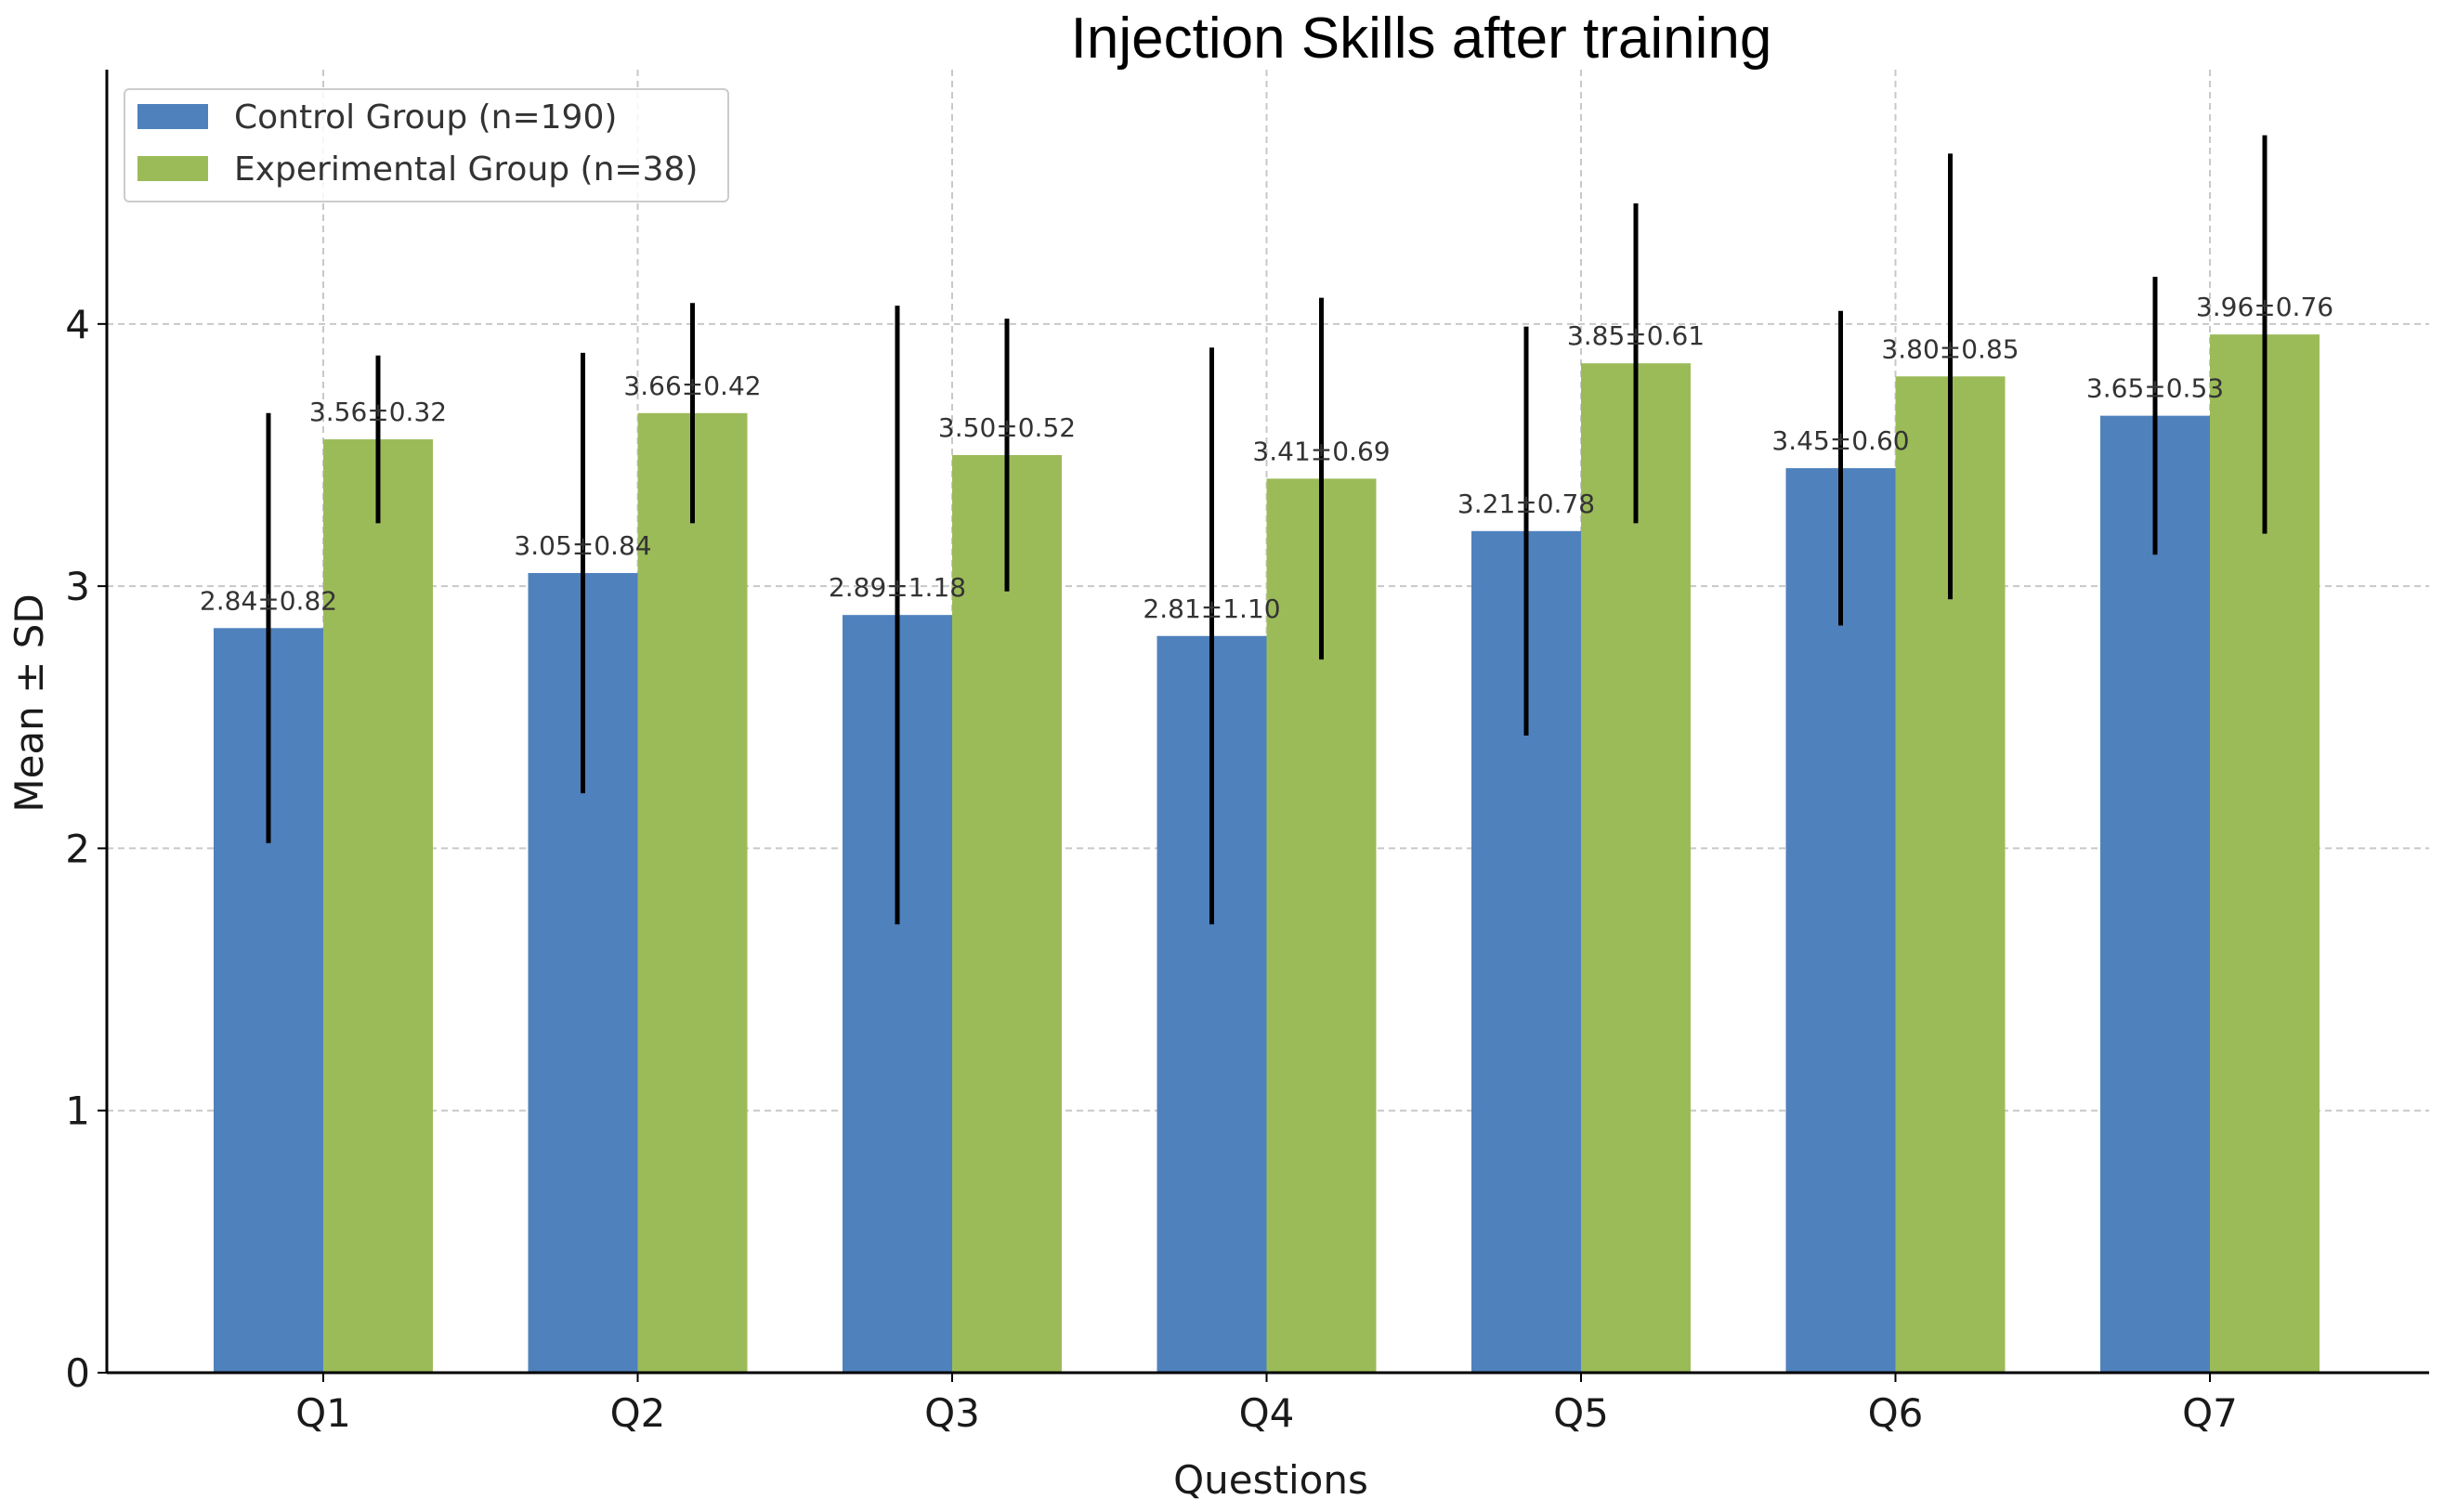  What do you see at coordinates (2210, 1413) in the screenshot?
I see `x-tick-label: Q7` at bounding box center [2210, 1413].